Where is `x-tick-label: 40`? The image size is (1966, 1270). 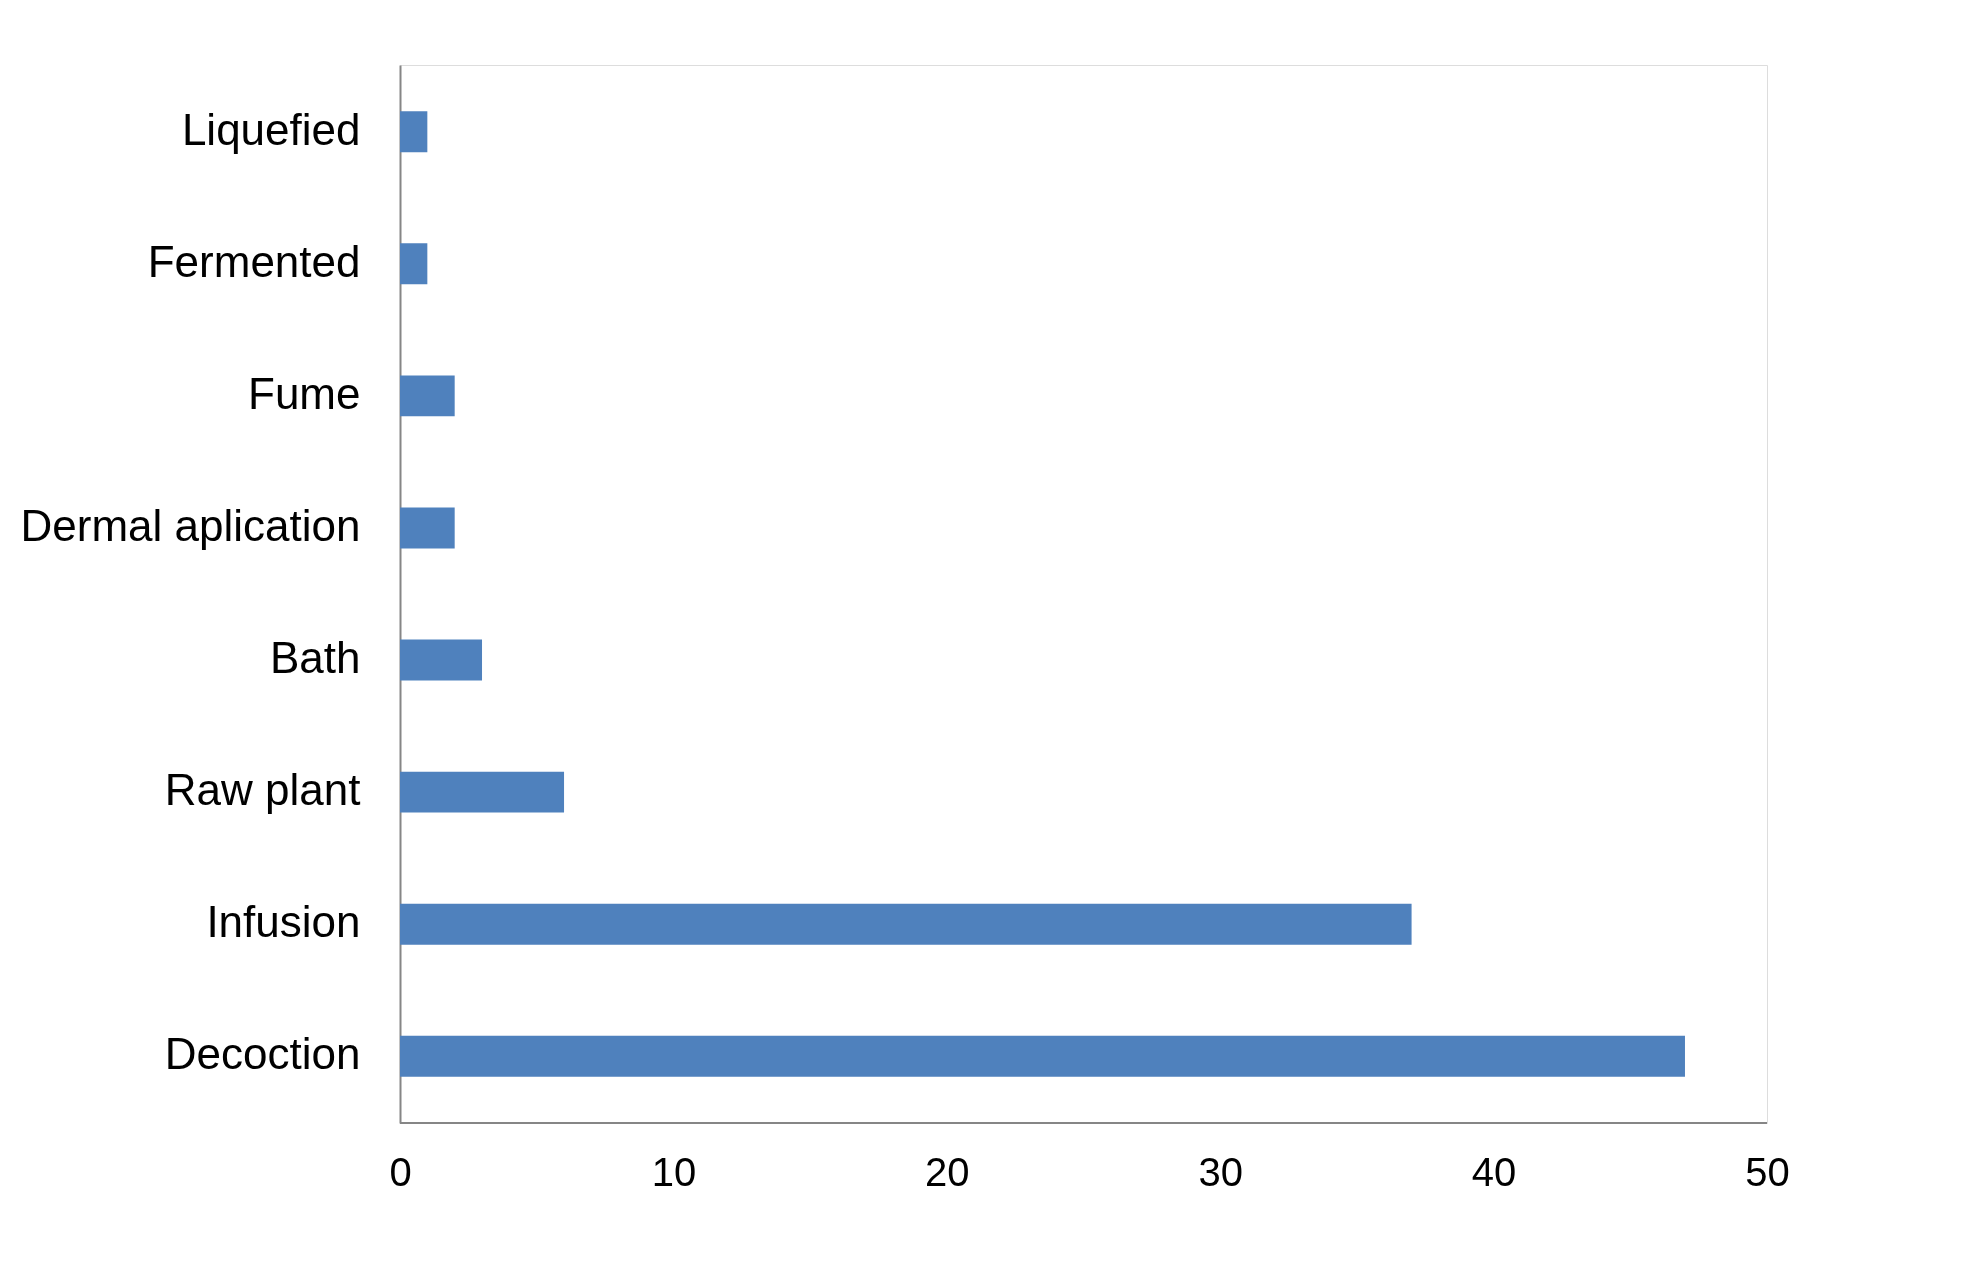
x-tick-label: 40 is located at coordinates (1494, 1171).